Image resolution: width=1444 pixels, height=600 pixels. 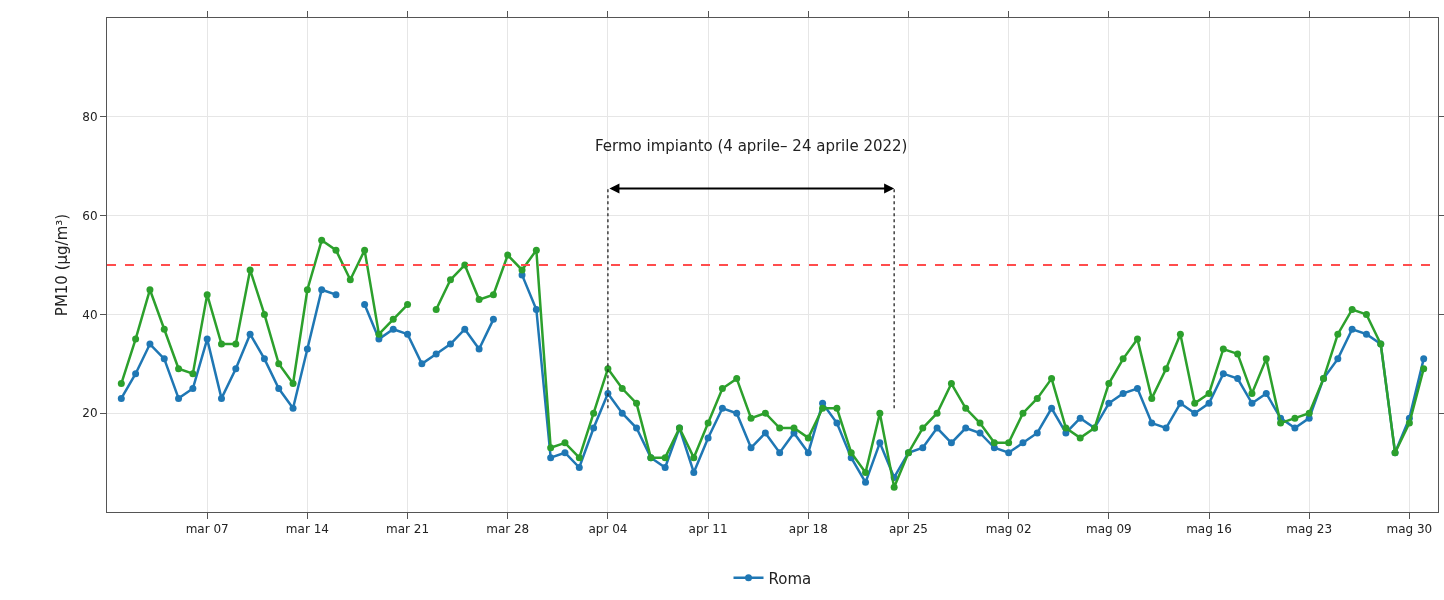 I want to click on x-tick-label: apr 04, so click(x=608, y=529).